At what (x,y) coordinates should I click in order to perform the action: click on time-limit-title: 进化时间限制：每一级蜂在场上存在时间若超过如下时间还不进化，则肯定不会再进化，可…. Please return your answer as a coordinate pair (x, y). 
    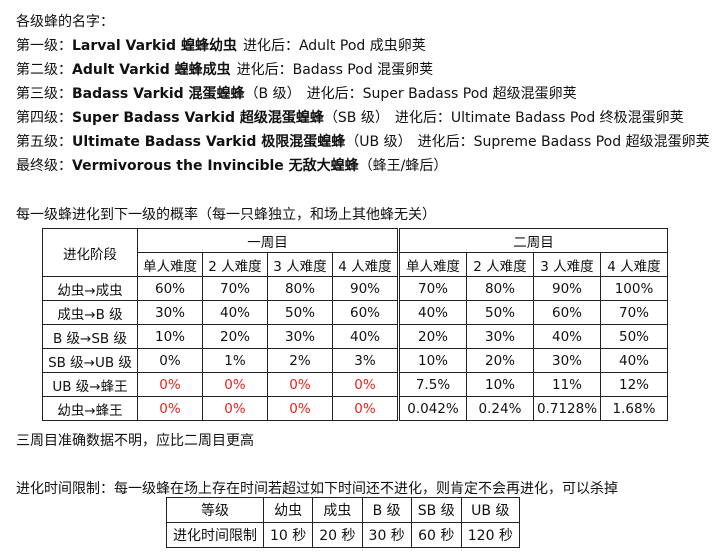
    Looking at the image, I should click on (317, 489).